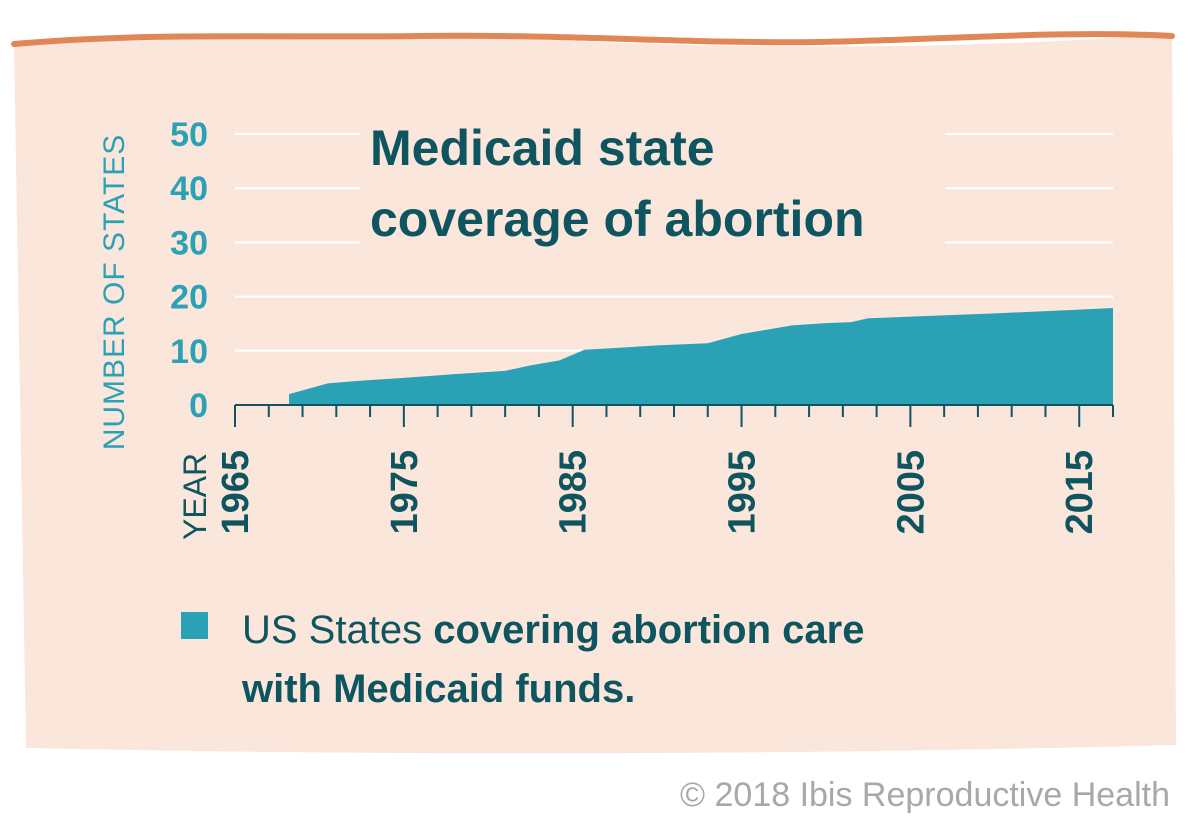 The image size is (1200, 833). I want to click on x-axis-label: YEAR, so click(195, 496).